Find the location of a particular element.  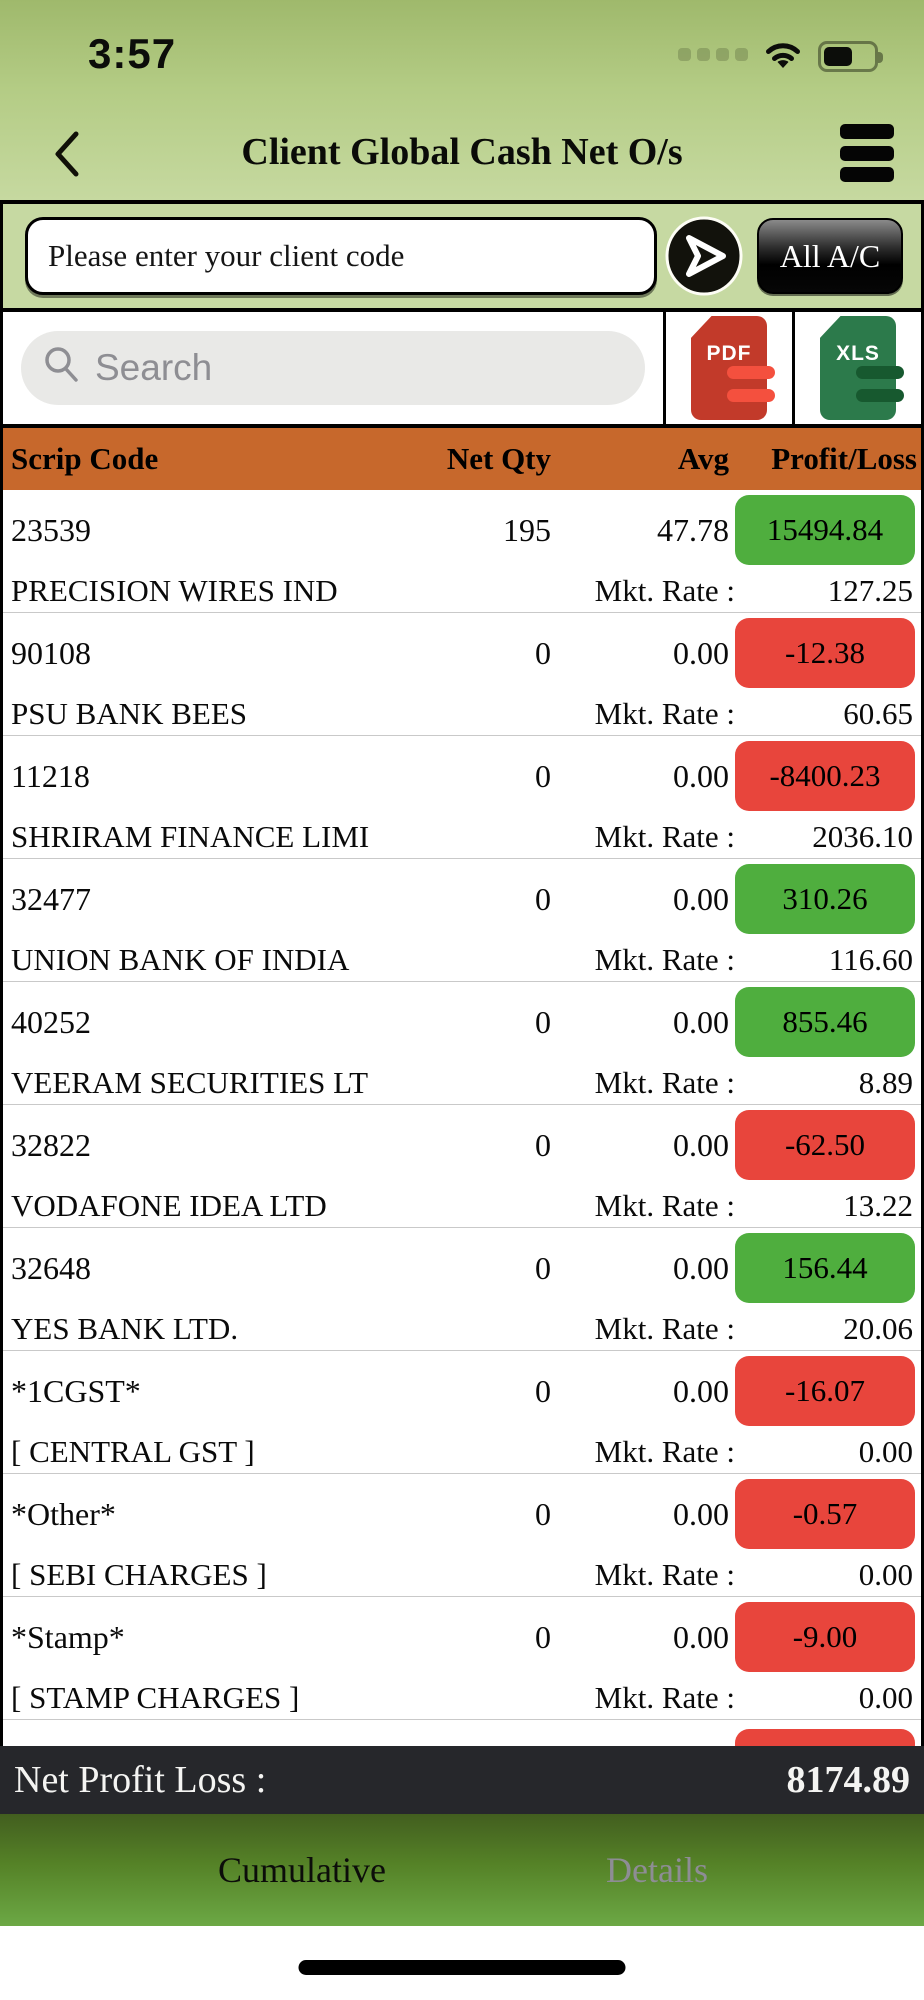

back-button is located at coordinates (68, 154).